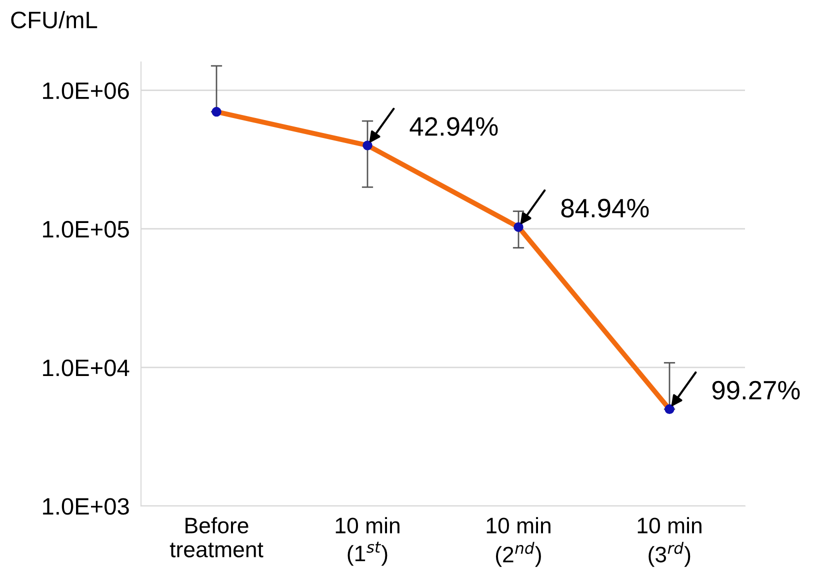  Describe the element at coordinates (670, 542) in the screenshot. I see `x-tick-label: 10 min (3$^{rd}$)` at that location.